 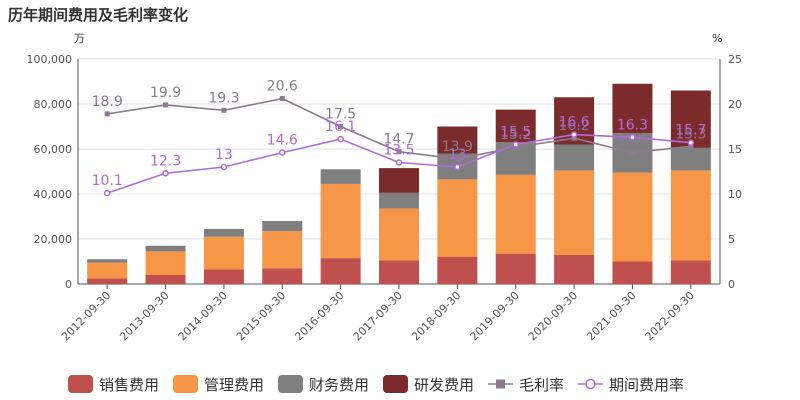 I want to click on data-label: 16.3, so click(x=632, y=125).